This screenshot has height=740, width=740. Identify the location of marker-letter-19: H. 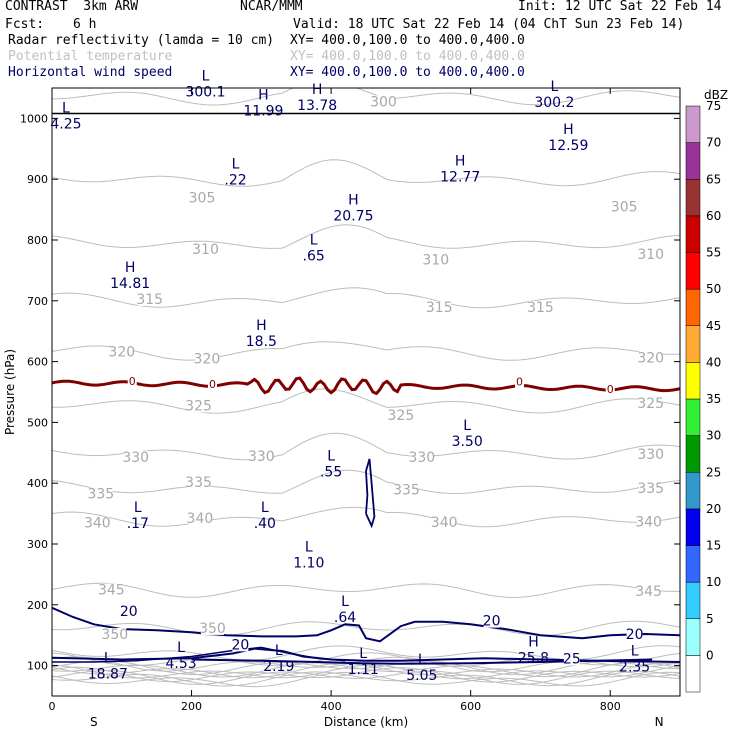
(568, 130).